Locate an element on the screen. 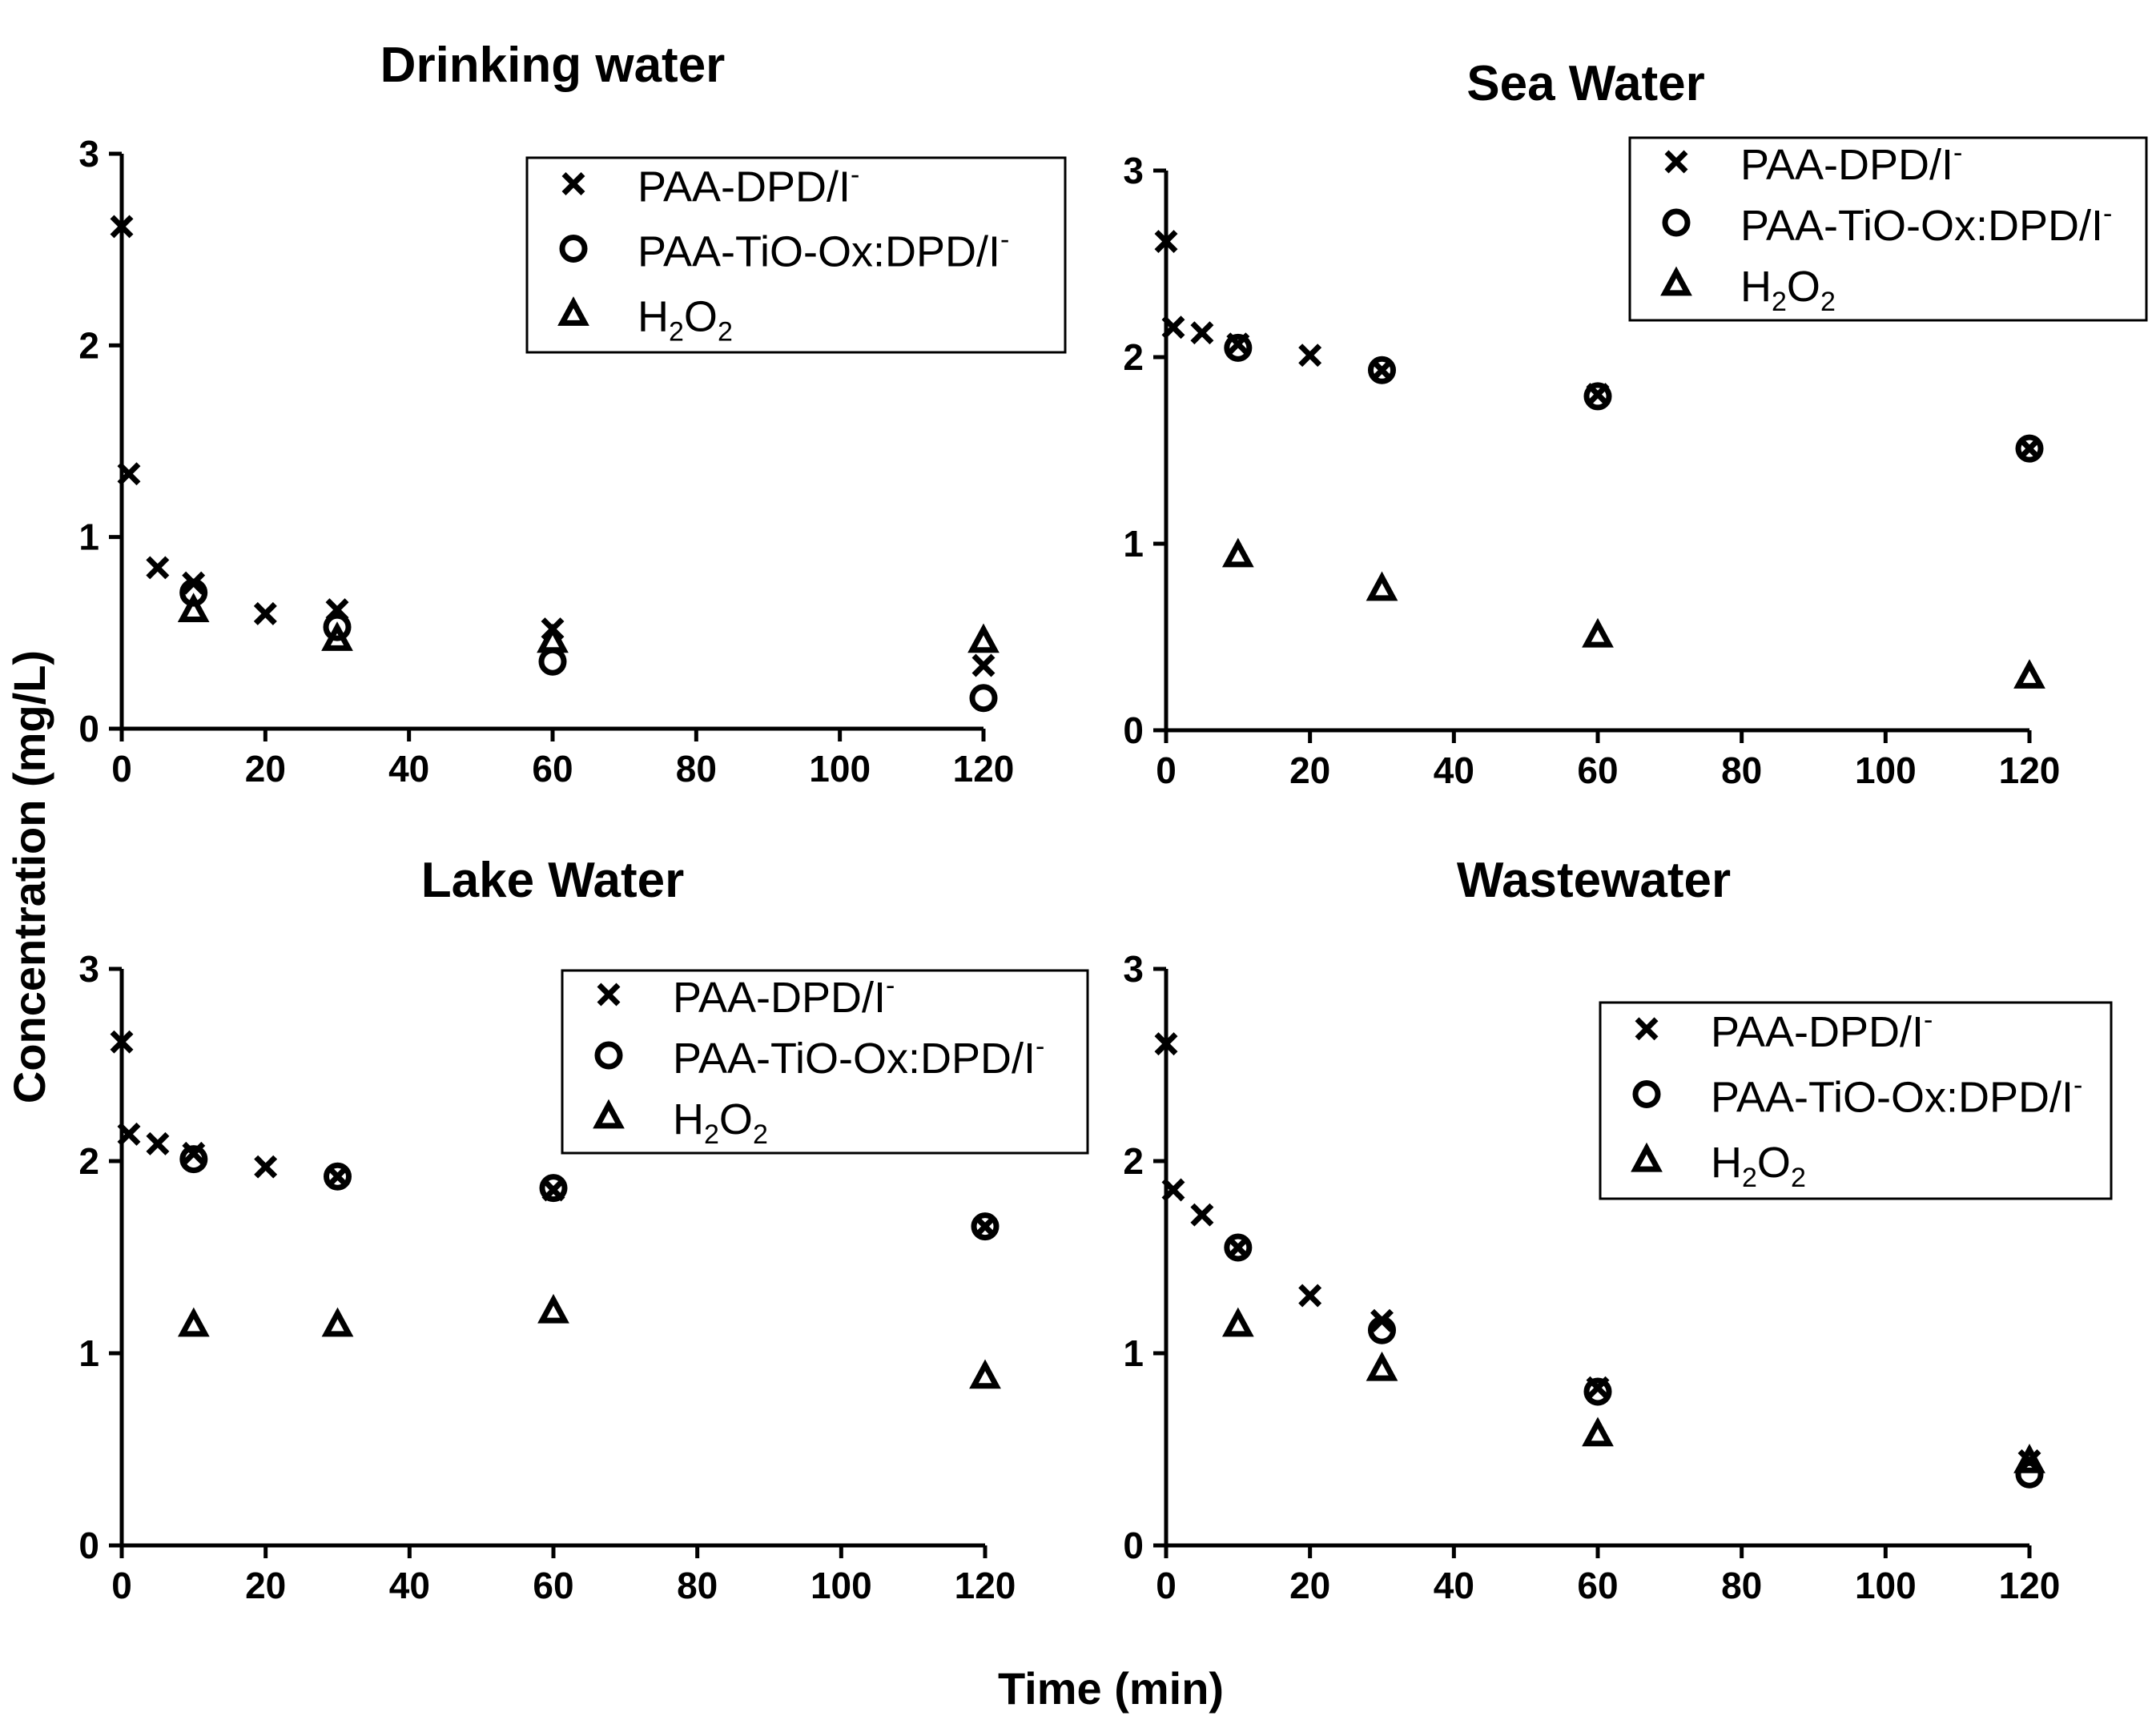 The image size is (2156, 1736). panel-title: Drinking water is located at coordinates (553, 66).